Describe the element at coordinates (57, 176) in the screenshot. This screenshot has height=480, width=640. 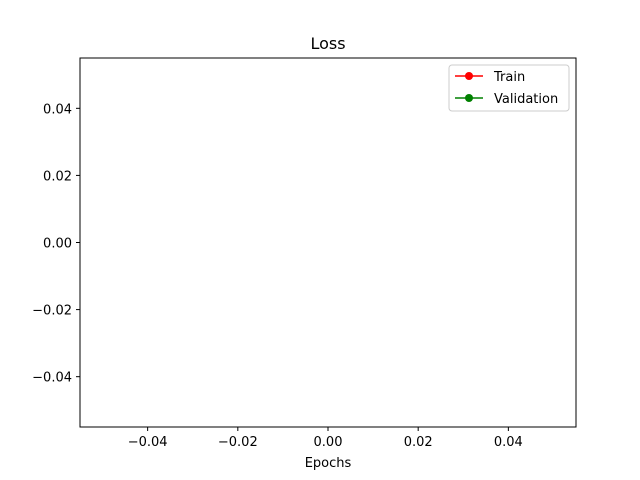
I see `y-tick-label: 0.02` at that location.